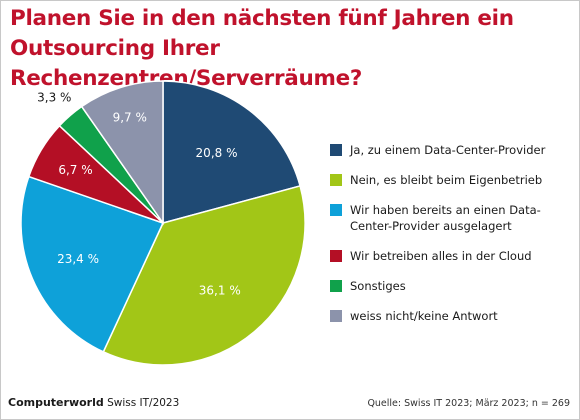  I want to click on footer-brand-line: Computerworld Swiss IT/2023, so click(93, 402).